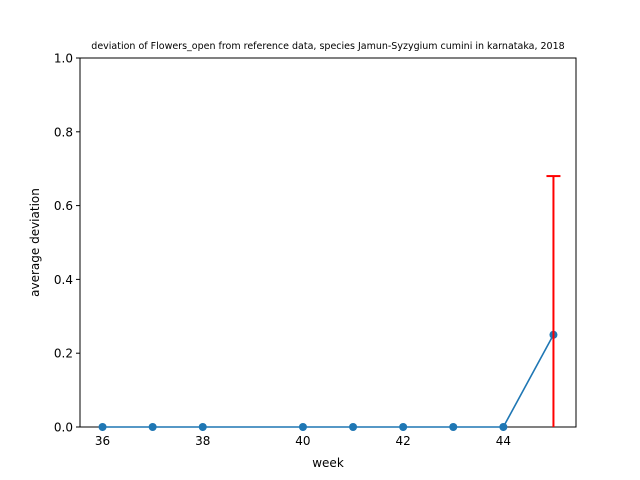  Describe the element at coordinates (63, 59) in the screenshot. I see `y-tick-label: 1.0` at that location.